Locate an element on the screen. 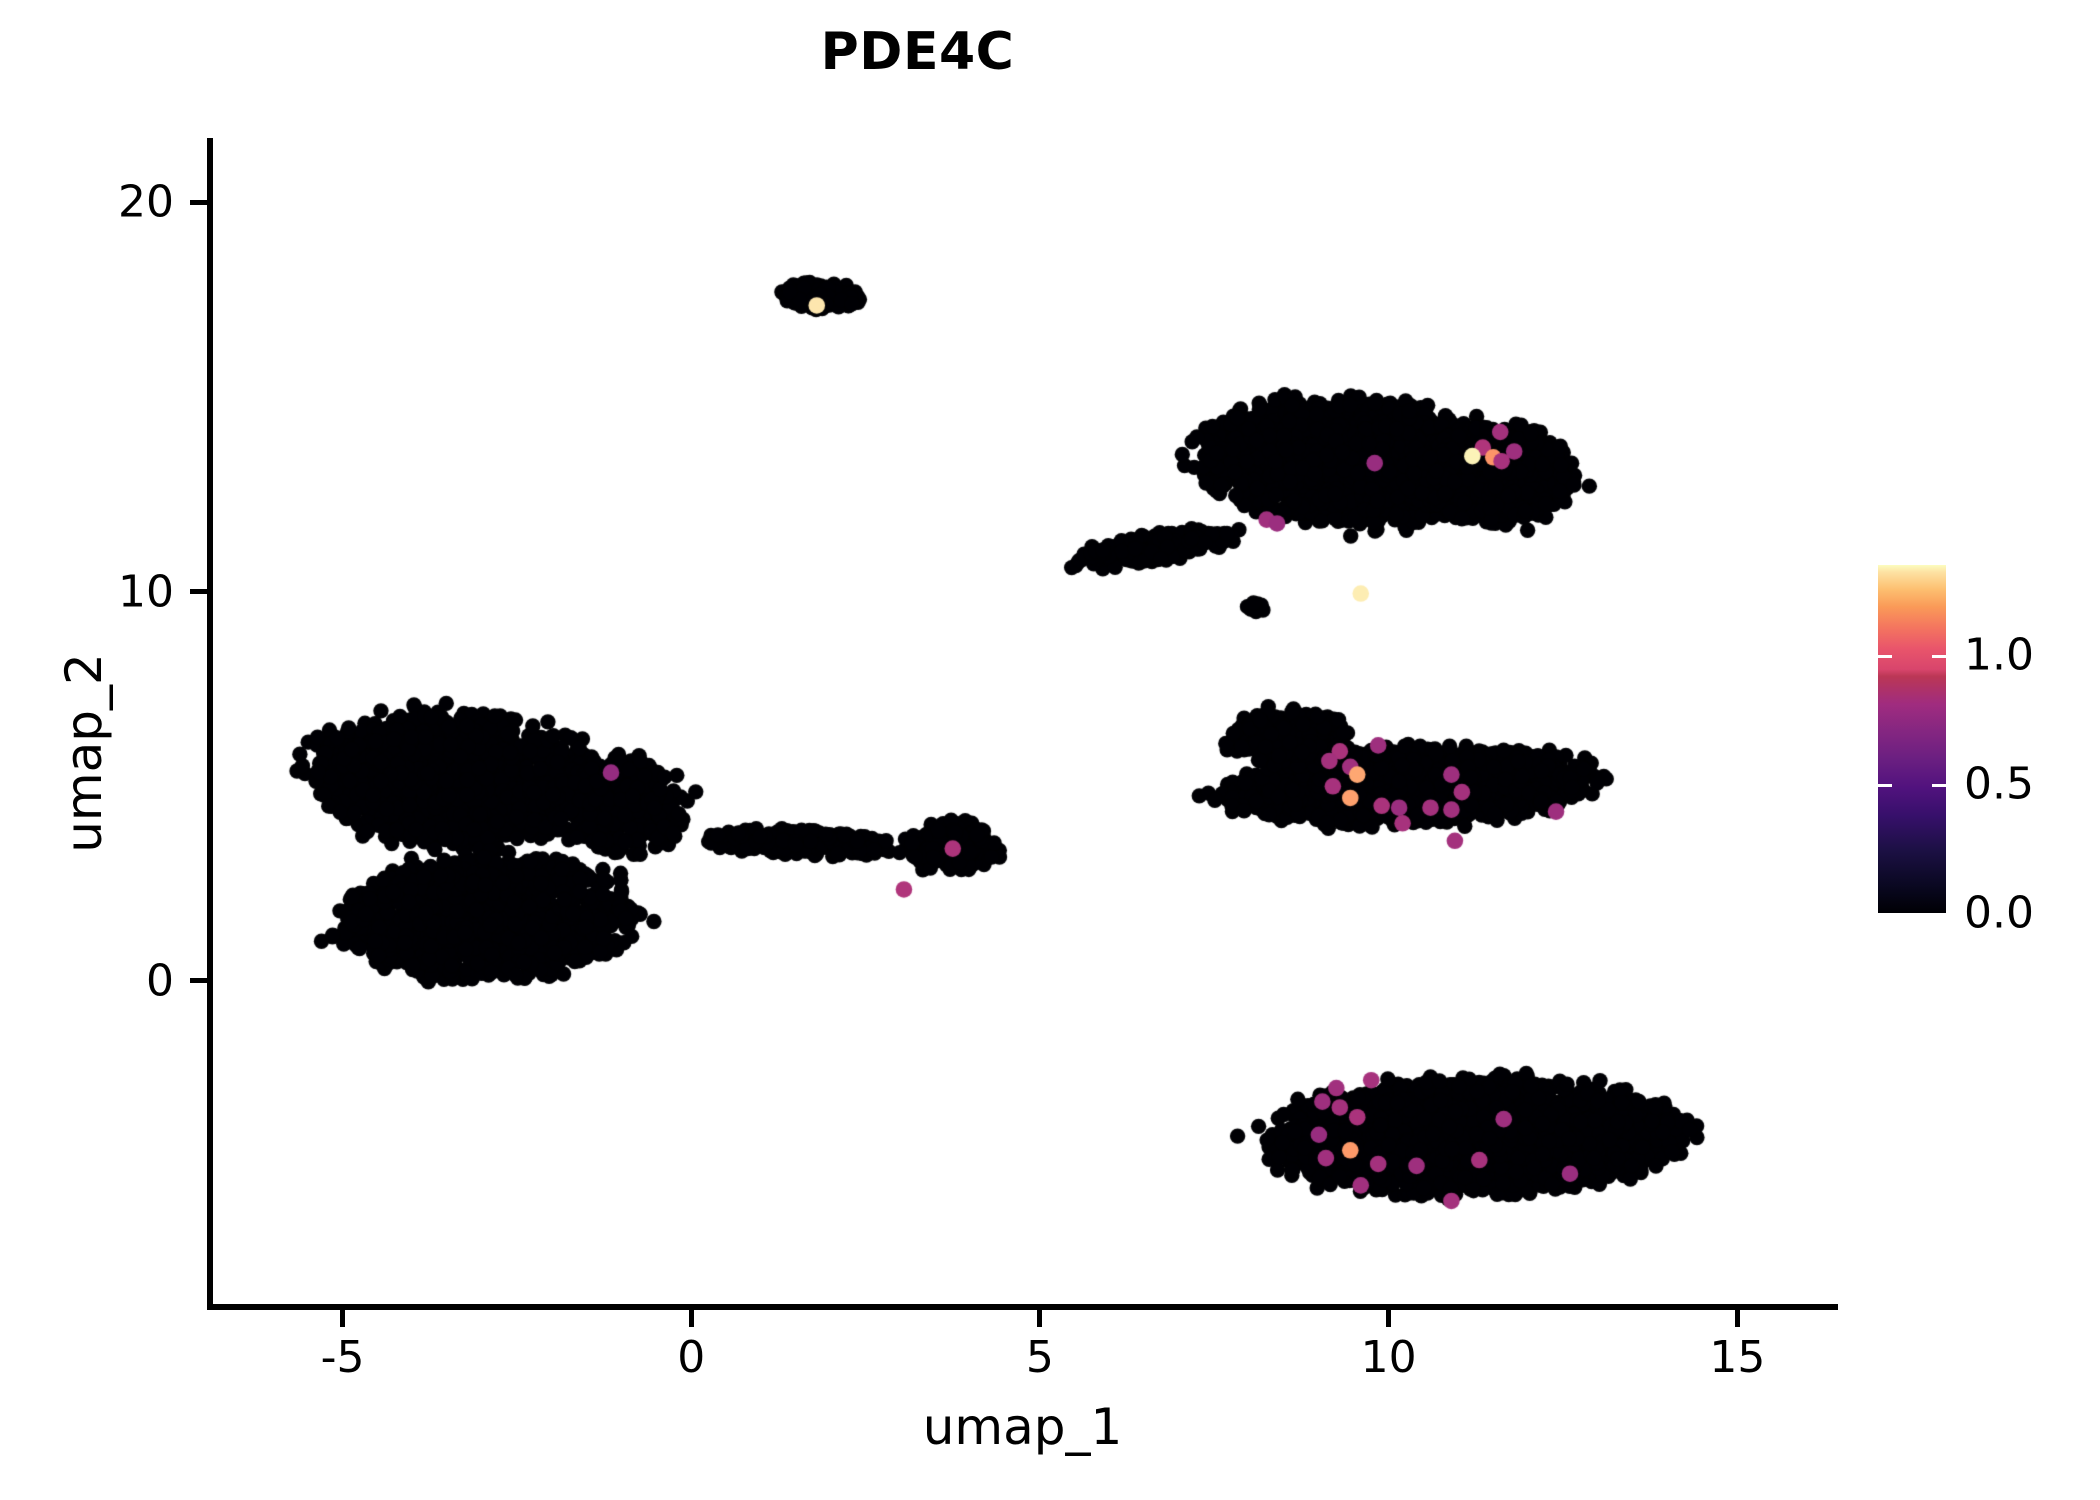  x-axis-spine is located at coordinates (1022, 1307).